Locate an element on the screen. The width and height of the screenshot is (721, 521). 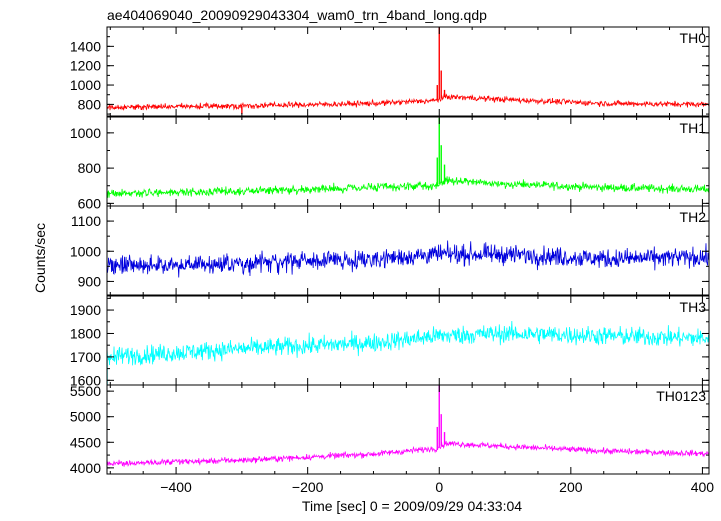
panel-label-th0: TH0 is located at coordinates (693, 38).